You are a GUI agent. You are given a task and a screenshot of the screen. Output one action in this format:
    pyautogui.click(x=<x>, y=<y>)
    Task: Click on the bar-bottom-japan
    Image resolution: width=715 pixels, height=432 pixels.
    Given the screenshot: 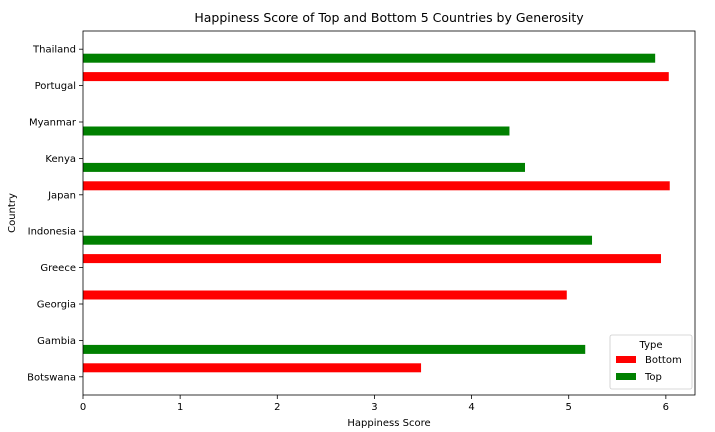 What is the action you would take?
    pyautogui.click(x=376, y=186)
    